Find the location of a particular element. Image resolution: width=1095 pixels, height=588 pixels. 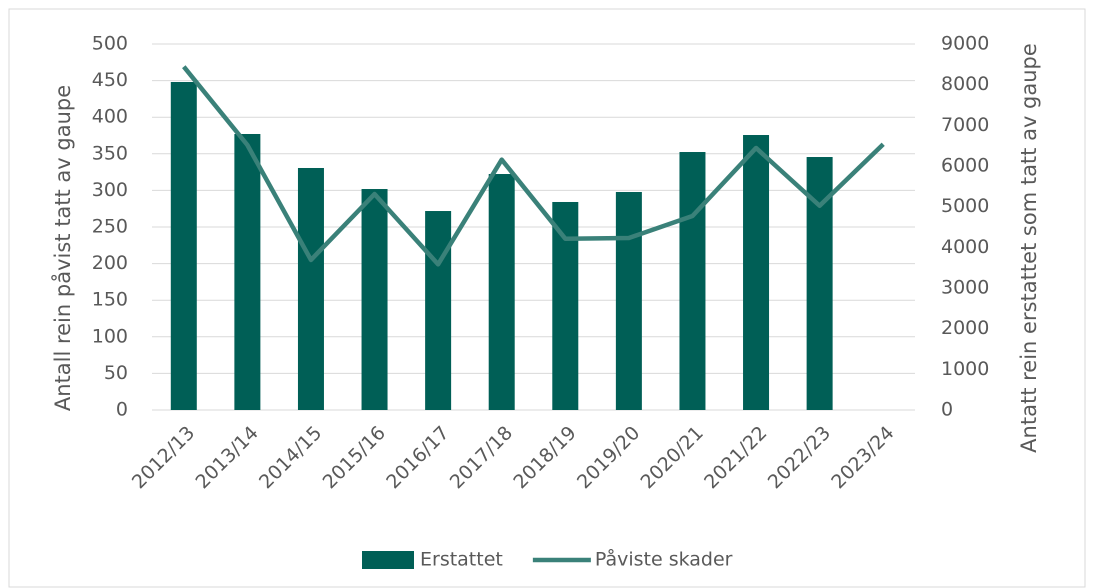

y2-tick-label: 0 is located at coordinates (947, 410).